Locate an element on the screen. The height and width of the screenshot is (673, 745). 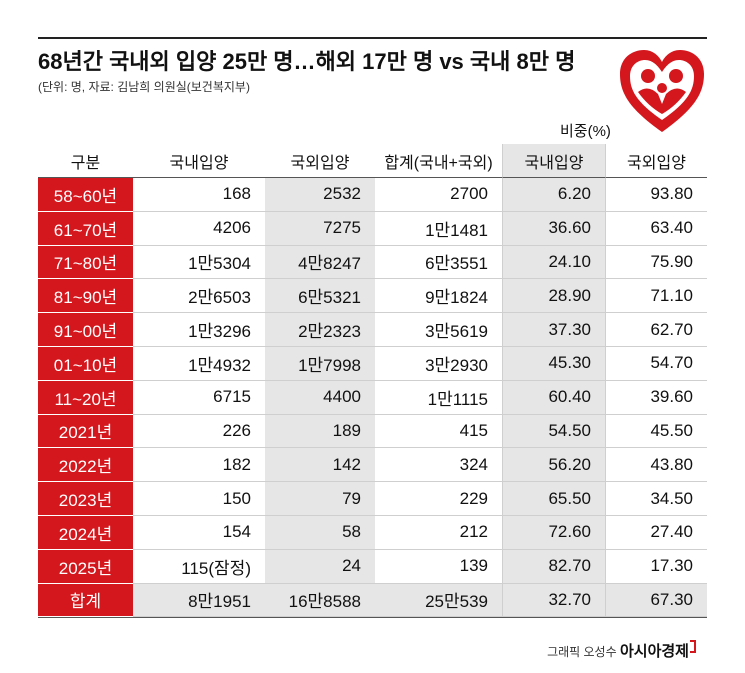
table-cell: 1만3296 is located at coordinates (199, 330).